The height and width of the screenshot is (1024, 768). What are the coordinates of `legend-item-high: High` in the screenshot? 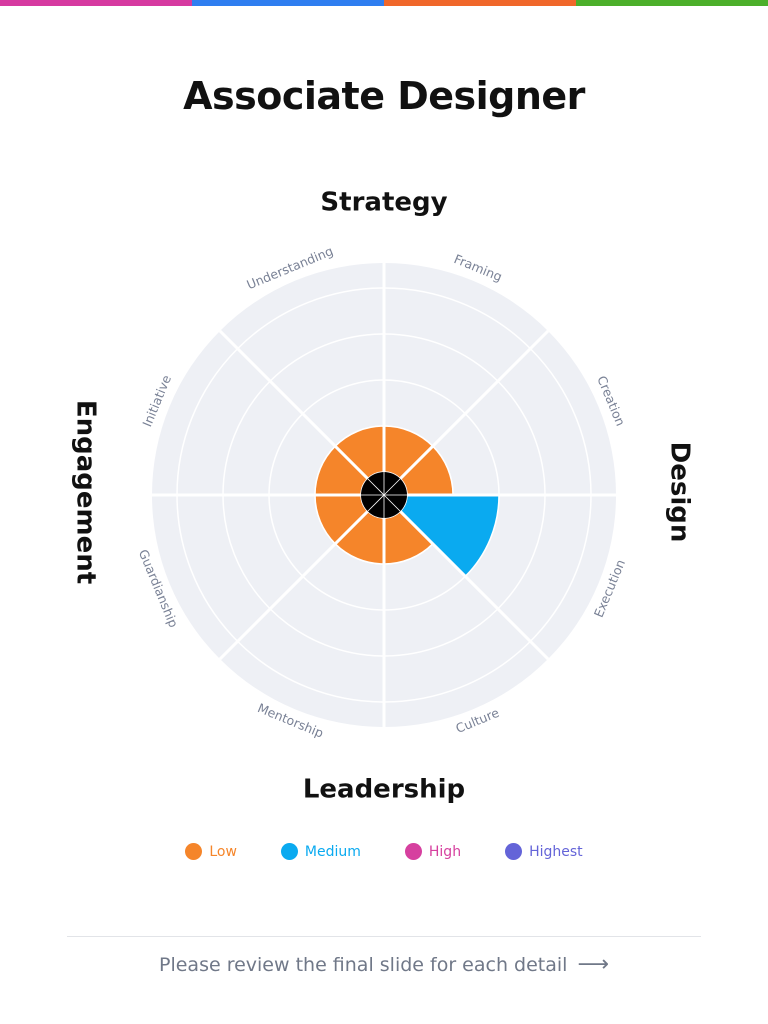 It's located at (433, 851).